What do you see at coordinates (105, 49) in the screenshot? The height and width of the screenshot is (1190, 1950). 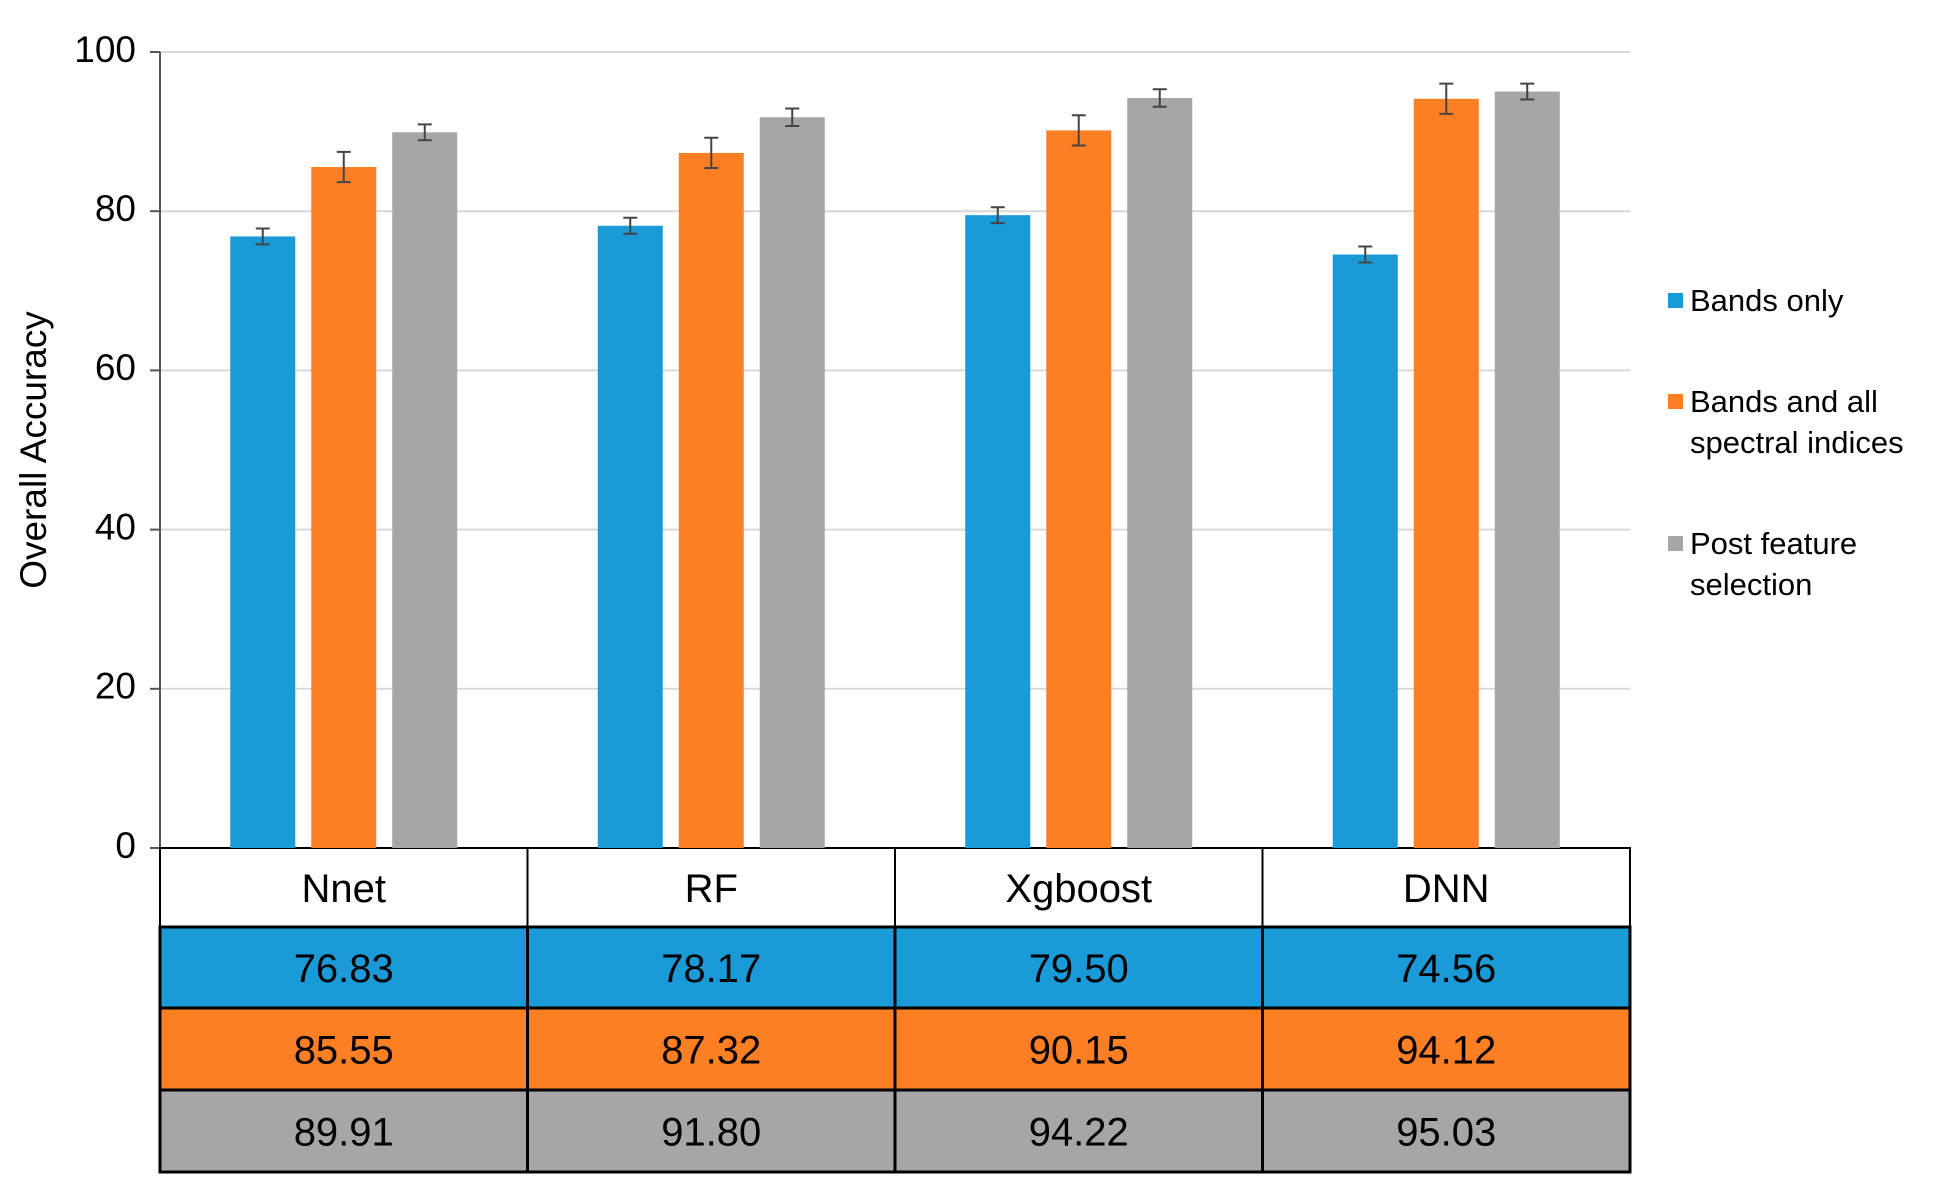 I see `y-tick-label: 100` at bounding box center [105, 49].